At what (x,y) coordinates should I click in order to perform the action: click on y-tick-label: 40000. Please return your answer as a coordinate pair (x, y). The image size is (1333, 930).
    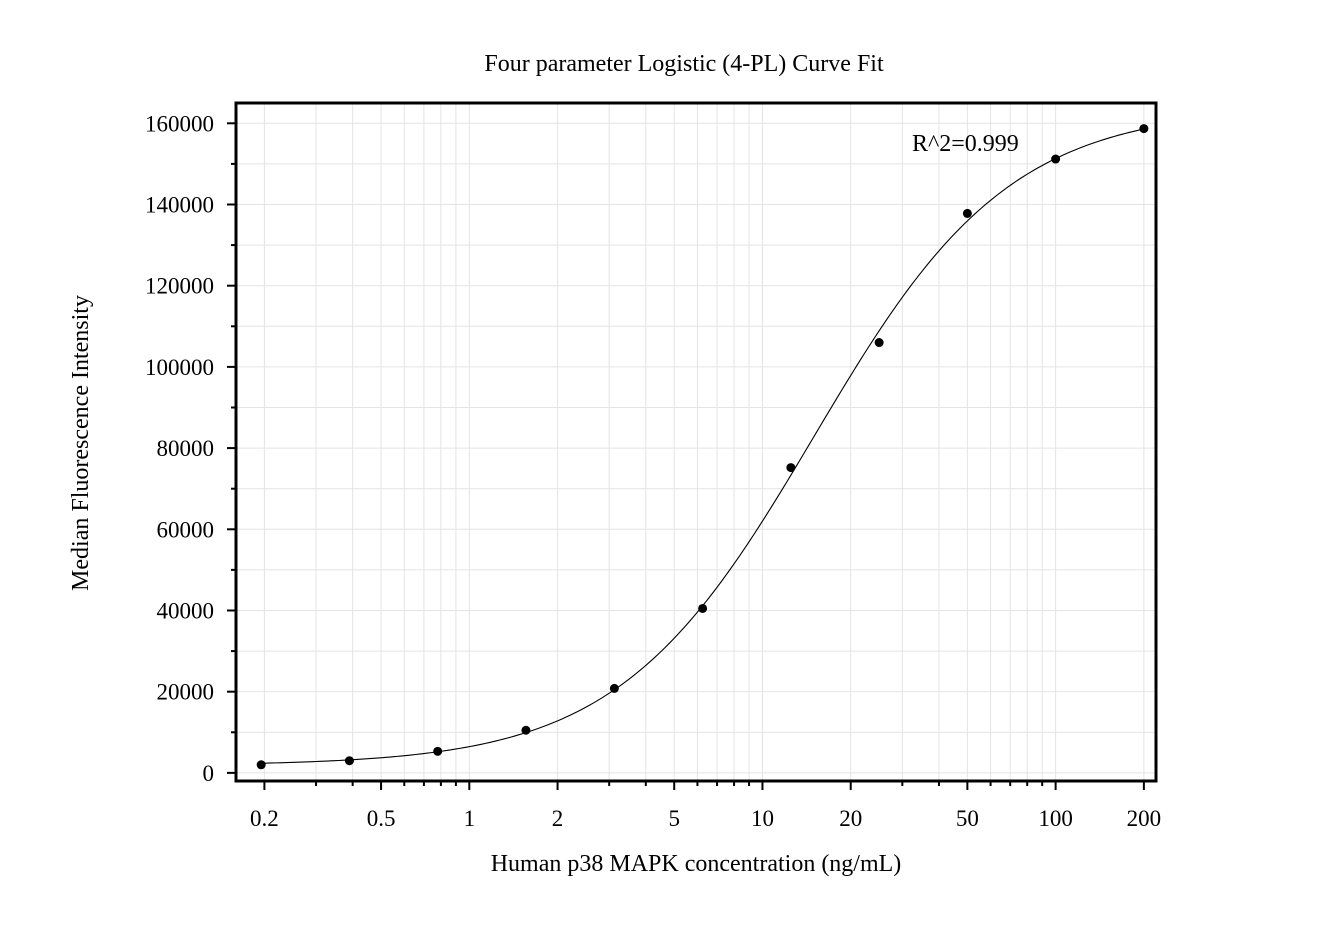
    Looking at the image, I should click on (186, 610).